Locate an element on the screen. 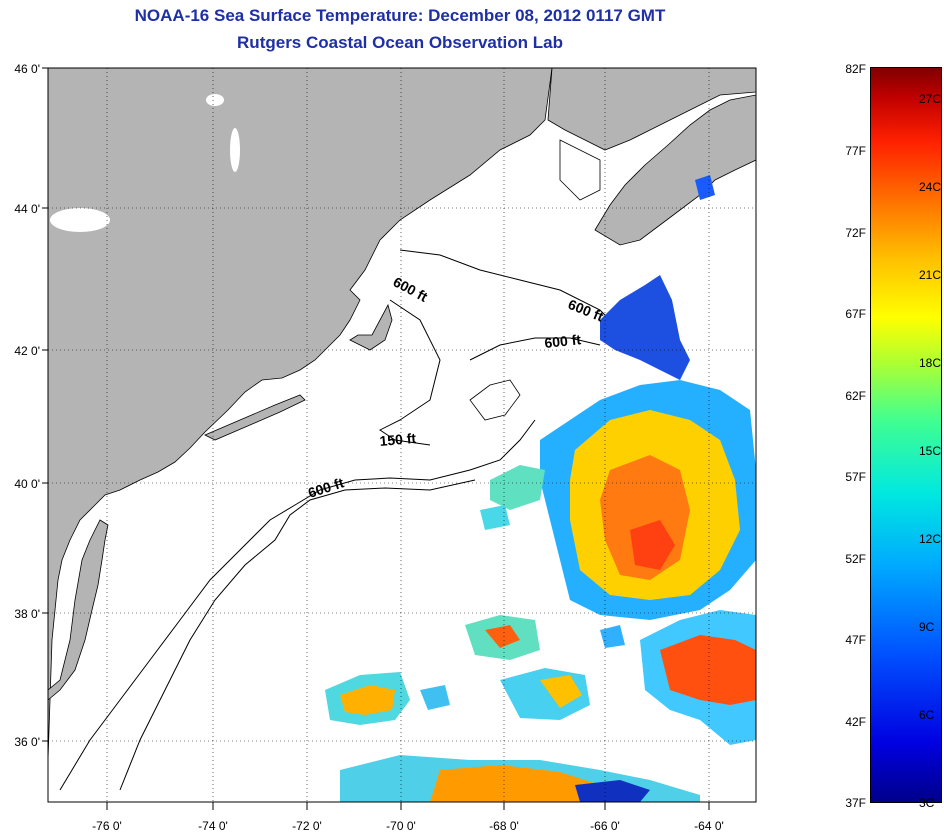 The width and height of the screenshot is (944, 840). longitude-label: -70 0' is located at coordinates (401, 826).